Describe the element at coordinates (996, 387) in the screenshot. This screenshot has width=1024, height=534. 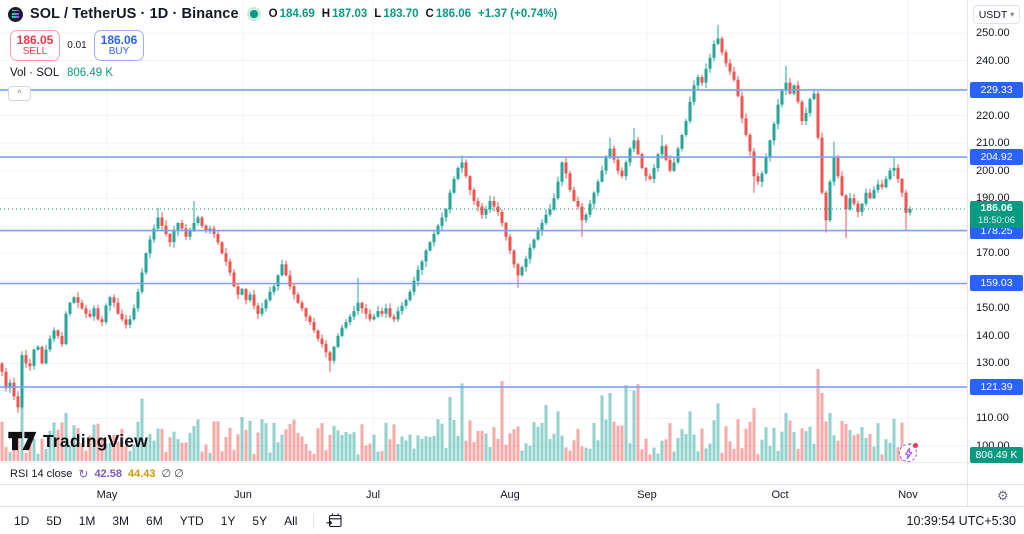
I see `level-price-badge: 121.39` at that location.